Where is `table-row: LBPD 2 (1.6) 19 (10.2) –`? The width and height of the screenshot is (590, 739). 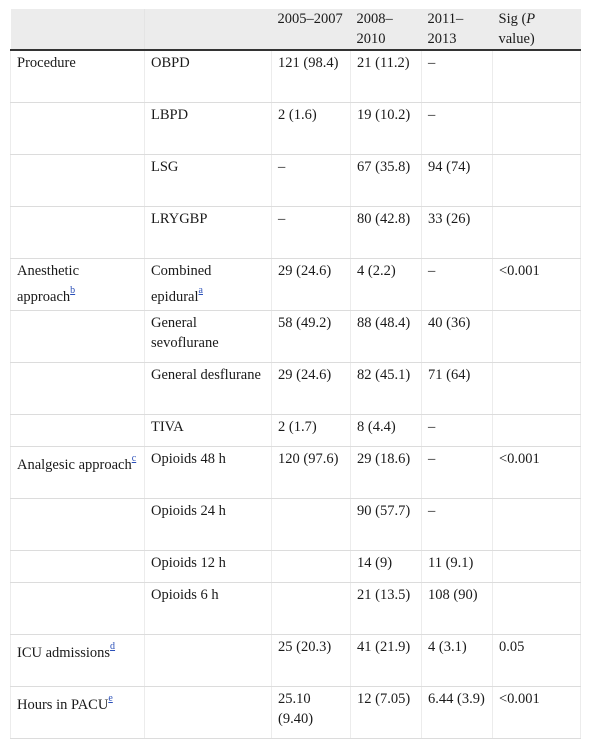 table-row: LBPD 2 (1.6) 19 (10.2) – is located at coordinates (295, 128).